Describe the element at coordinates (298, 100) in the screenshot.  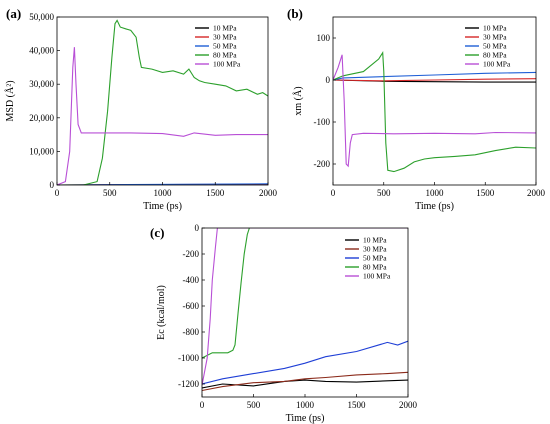
I see `y-axis-title: xm (Å)` at that location.